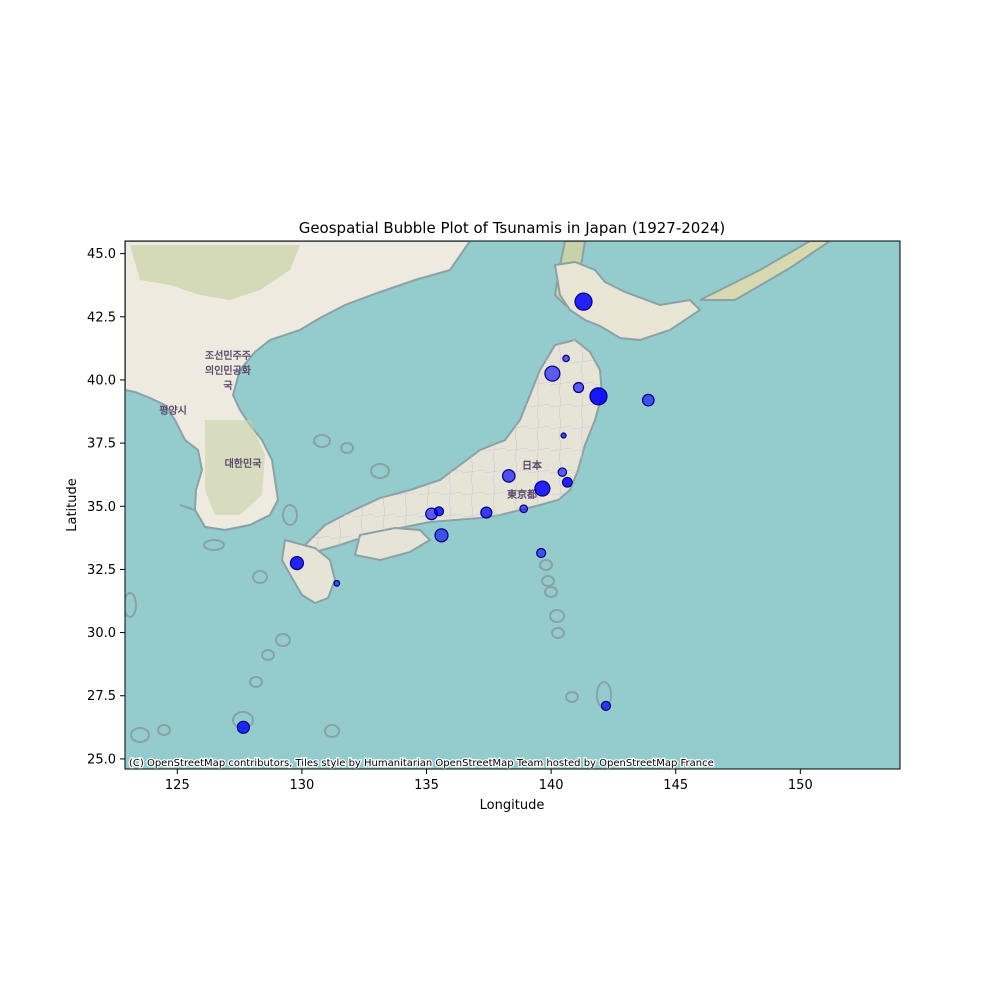 Image resolution: width=1000 pixels, height=1000 pixels. Describe the element at coordinates (512, 805) in the screenshot. I see `x-axis-label: Longitude` at that location.